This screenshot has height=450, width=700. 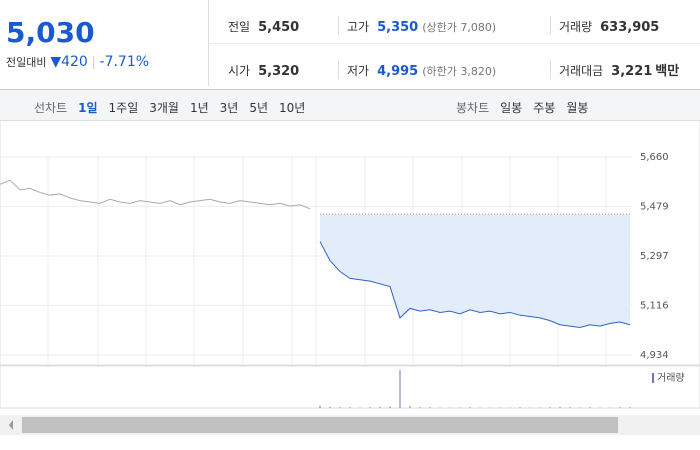 I want to click on stat: 고가 5,350 (상한가 7,080), so click(x=417, y=25).